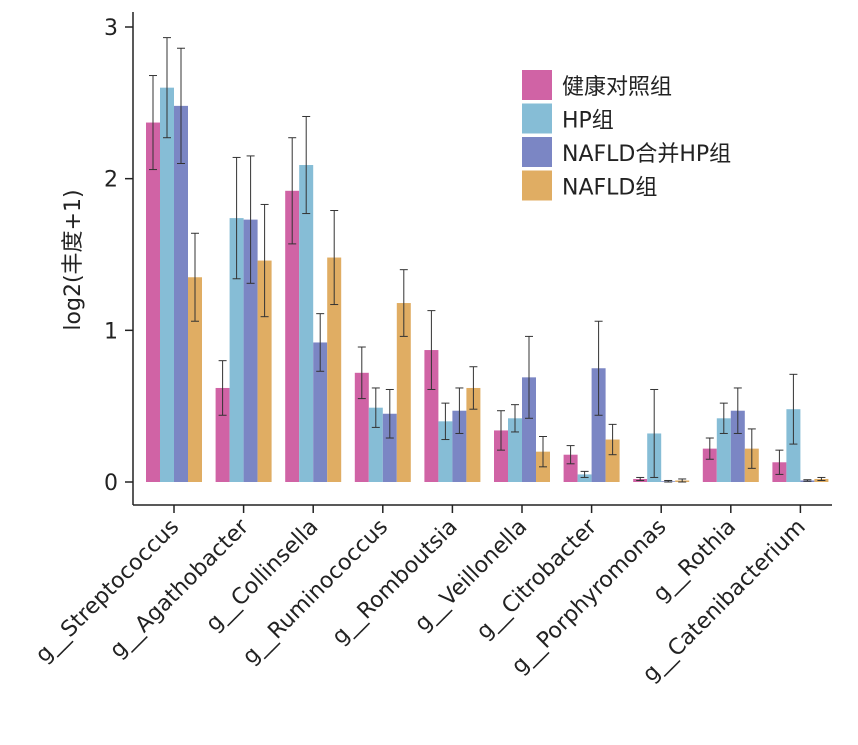 The height and width of the screenshot is (745, 858). Describe the element at coordinates (118, 256) in the screenshot. I see `y-ticks: 0 1 2 3` at that location.